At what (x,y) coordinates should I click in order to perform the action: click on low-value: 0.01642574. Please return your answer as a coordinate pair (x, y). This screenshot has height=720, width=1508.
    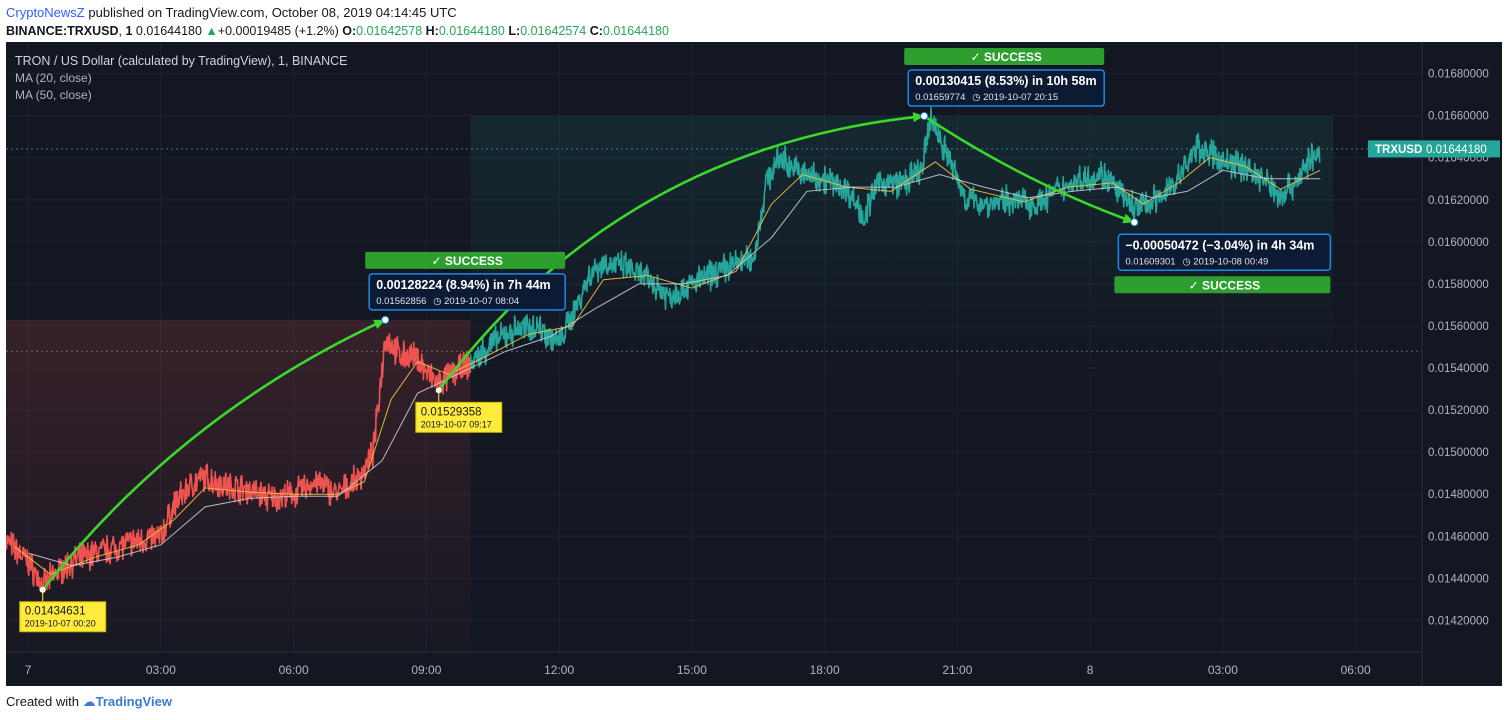
    Looking at the image, I should click on (553, 31).